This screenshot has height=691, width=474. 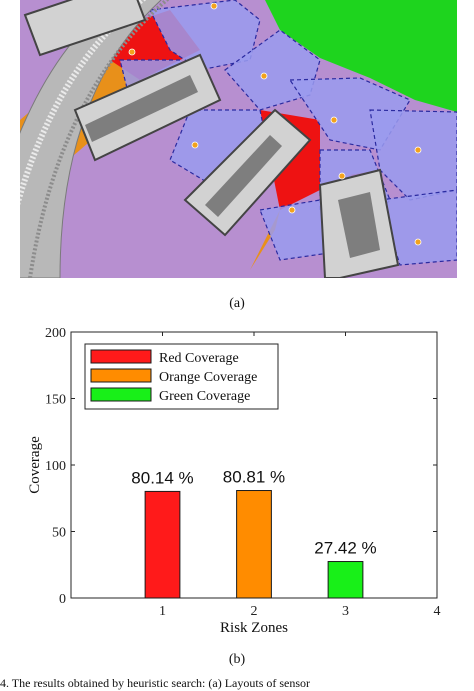 I want to click on caption-b: (b), so click(x=237, y=659).